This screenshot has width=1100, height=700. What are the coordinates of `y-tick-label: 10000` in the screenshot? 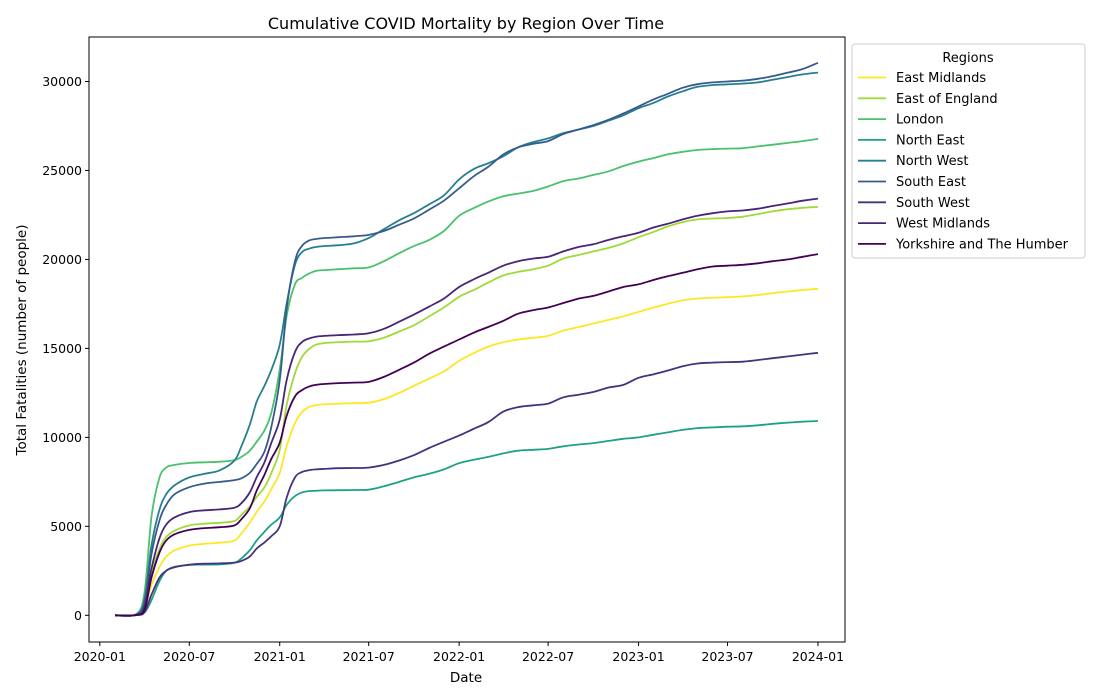 It's located at (62, 437).